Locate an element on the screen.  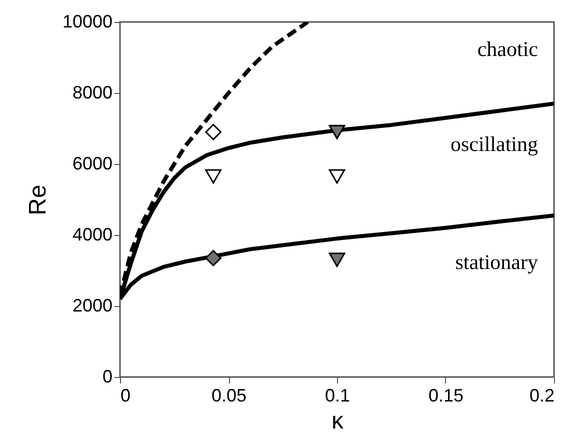
y-tick-label: 0 is located at coordinates (107, 376).